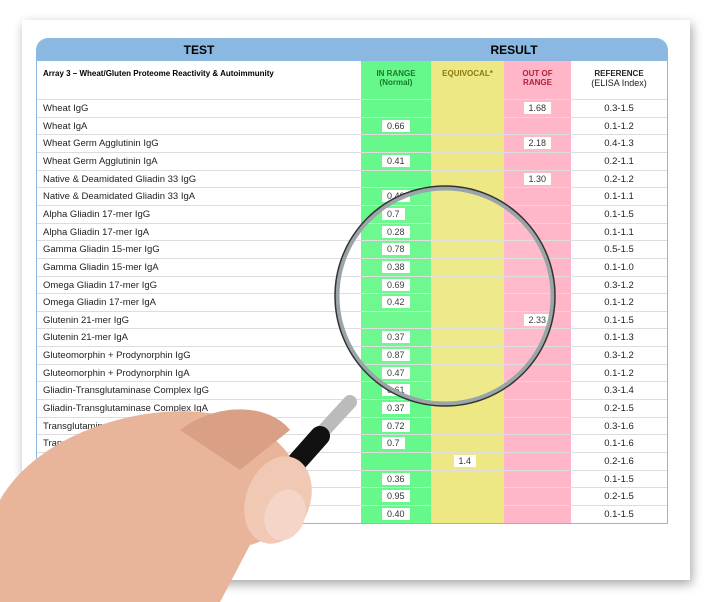 The image size is (707, 602). I want to click on reference-label: REFERENCE (ELISA Index), so click(619, 78).